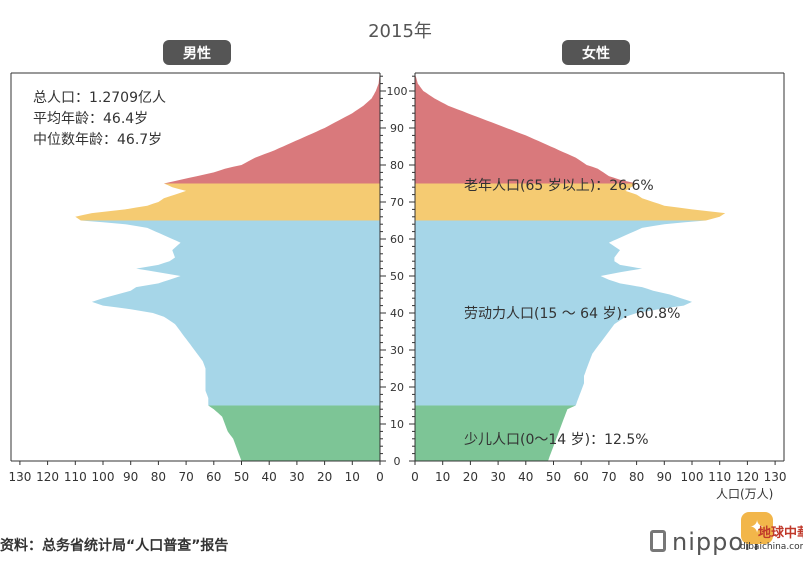 The width and height of the screenshot is (803, 563). What do you see at coordinates (213, 477) in the screenshot?
I see `male-x-tick-label: 60` at bounding box center [213, 477].